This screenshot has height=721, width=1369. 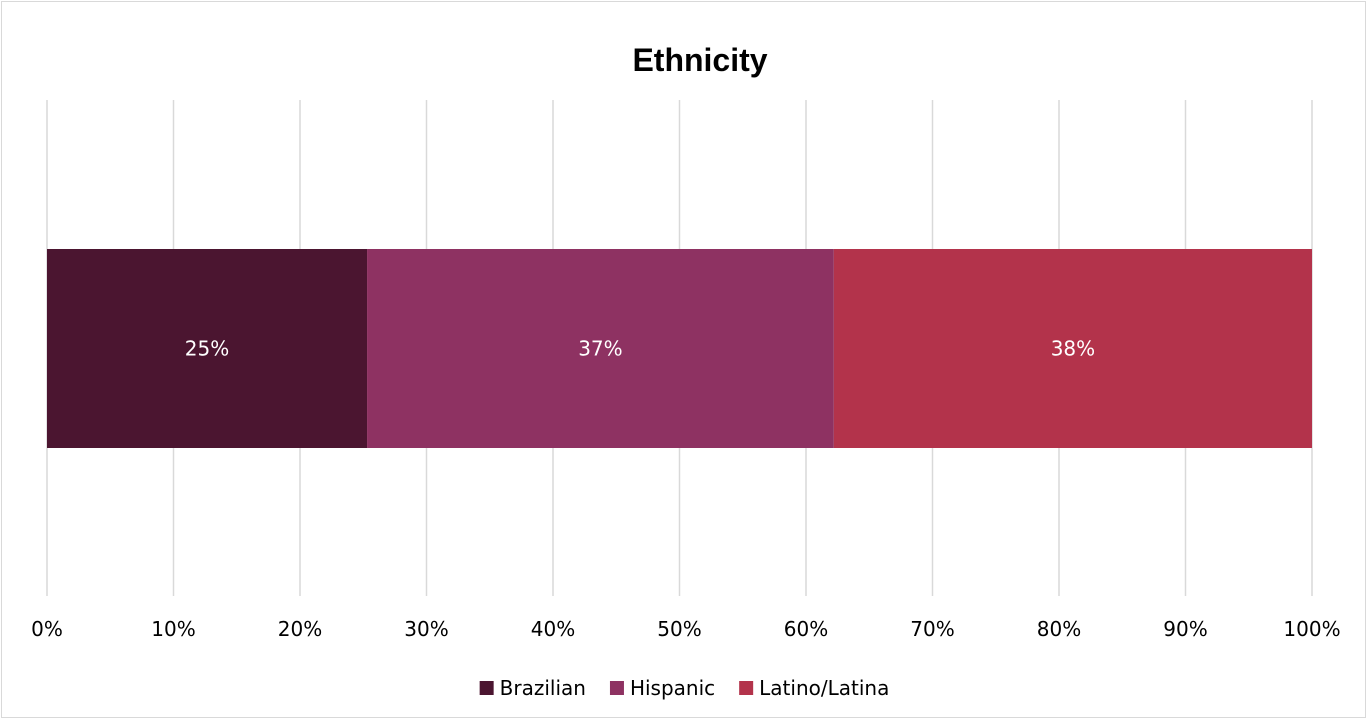 I want to click on data-label: 37%, so click(x=600, y=349).